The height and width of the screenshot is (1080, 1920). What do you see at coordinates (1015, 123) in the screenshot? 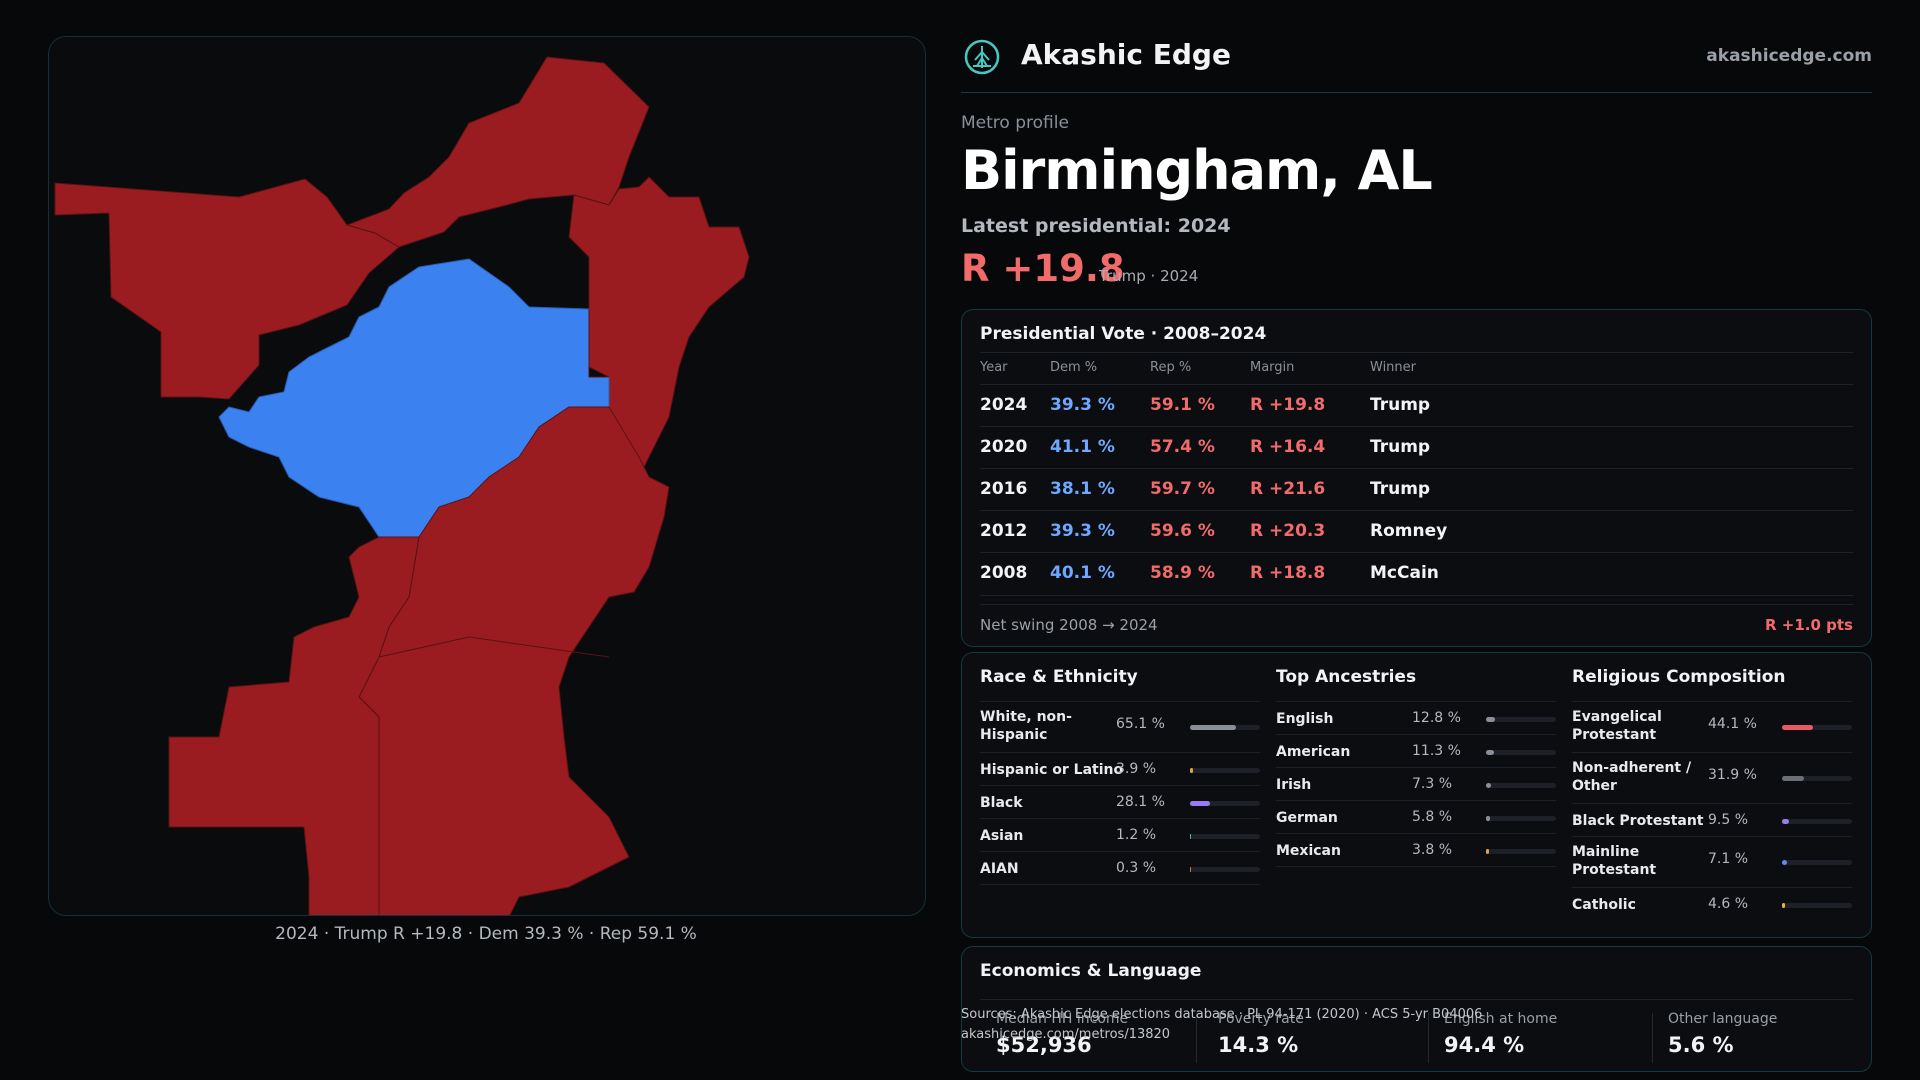
I see `eyebrow-label: Metro profile` at bounding box center [1015, 123].